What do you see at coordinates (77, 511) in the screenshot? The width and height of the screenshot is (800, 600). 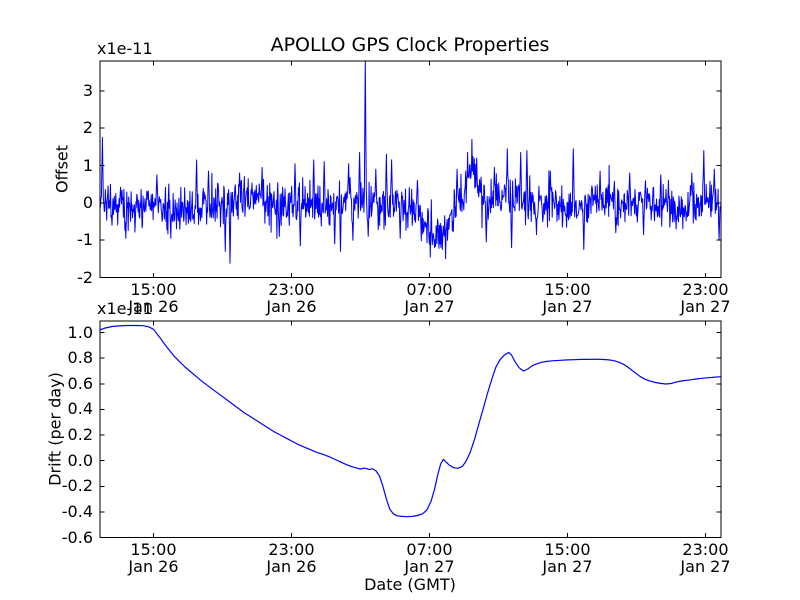 I see `y-tick-label: -0.4` at bounding box center [77, 511].